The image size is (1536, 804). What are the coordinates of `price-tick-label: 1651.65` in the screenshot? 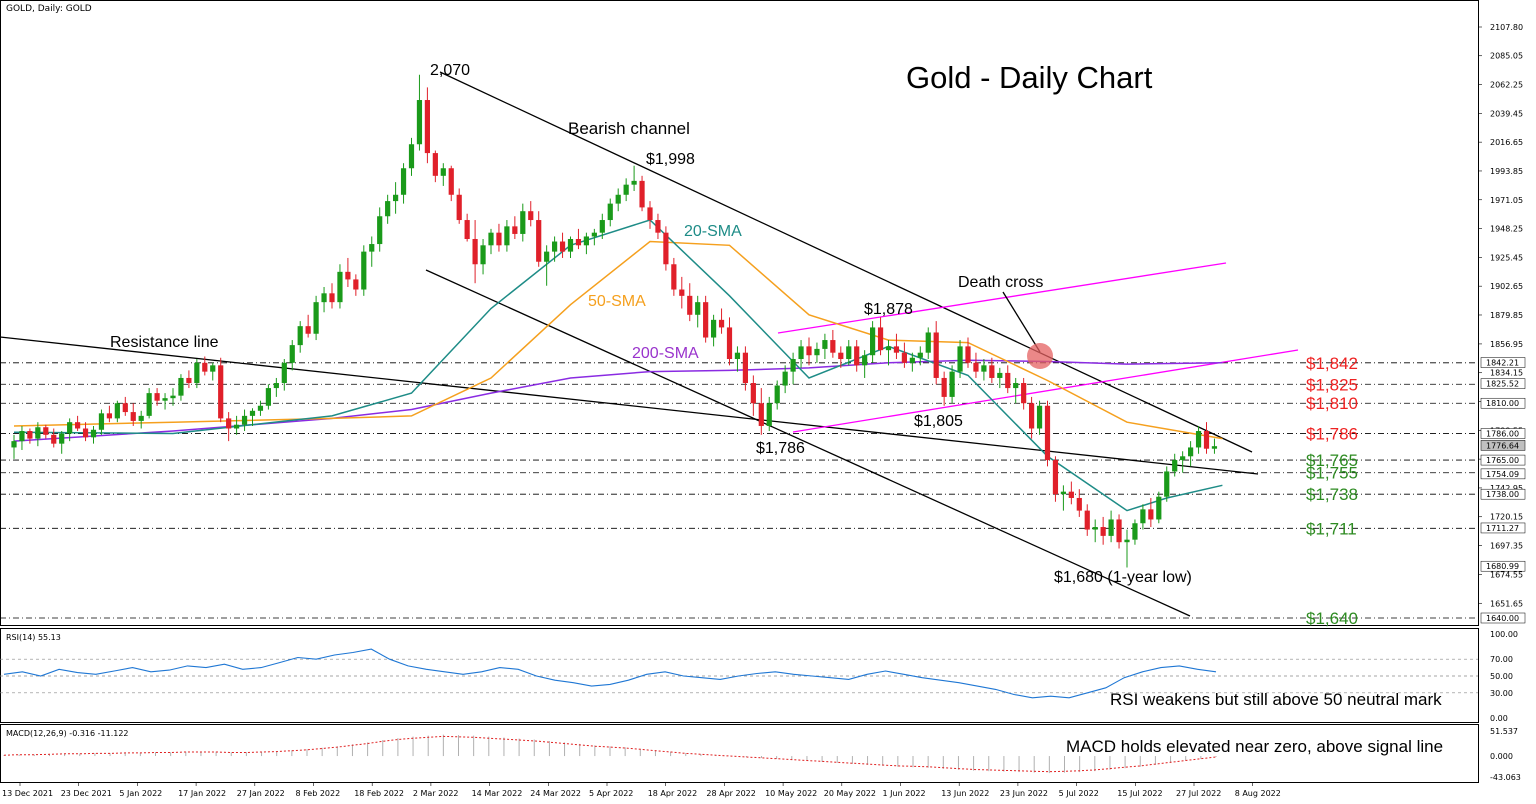 It's located at (1506, 603).